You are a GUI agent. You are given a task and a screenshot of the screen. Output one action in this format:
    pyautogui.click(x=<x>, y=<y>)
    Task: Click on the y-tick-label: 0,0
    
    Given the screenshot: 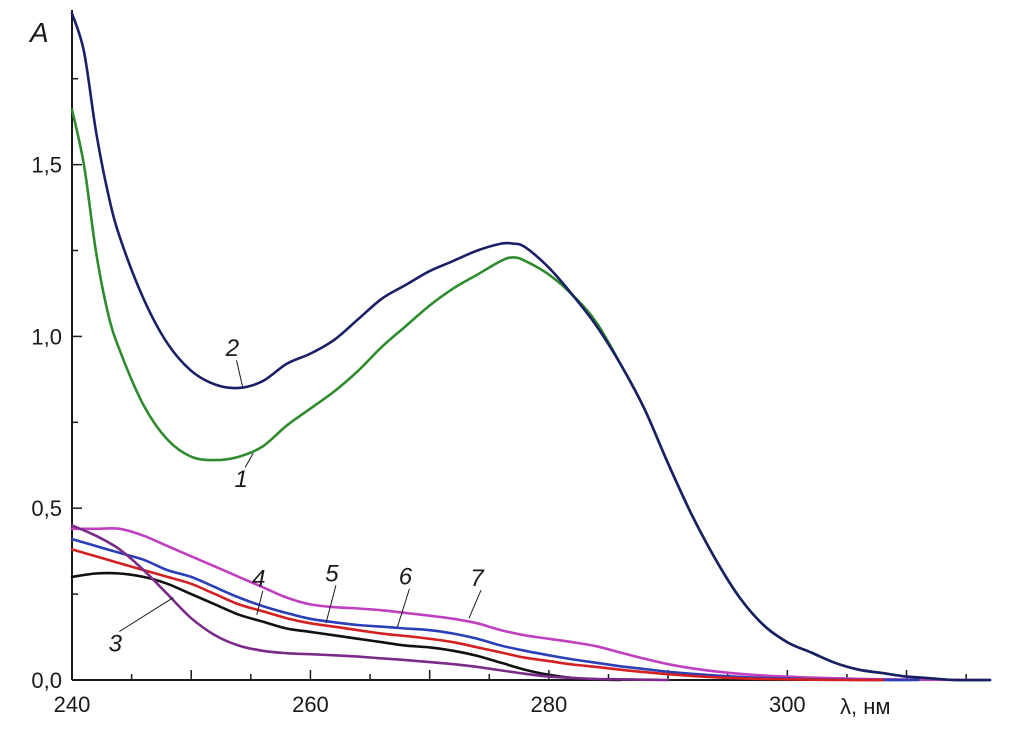 What is the action you would take?
    pyautogui.click(x=46, y=680)
    